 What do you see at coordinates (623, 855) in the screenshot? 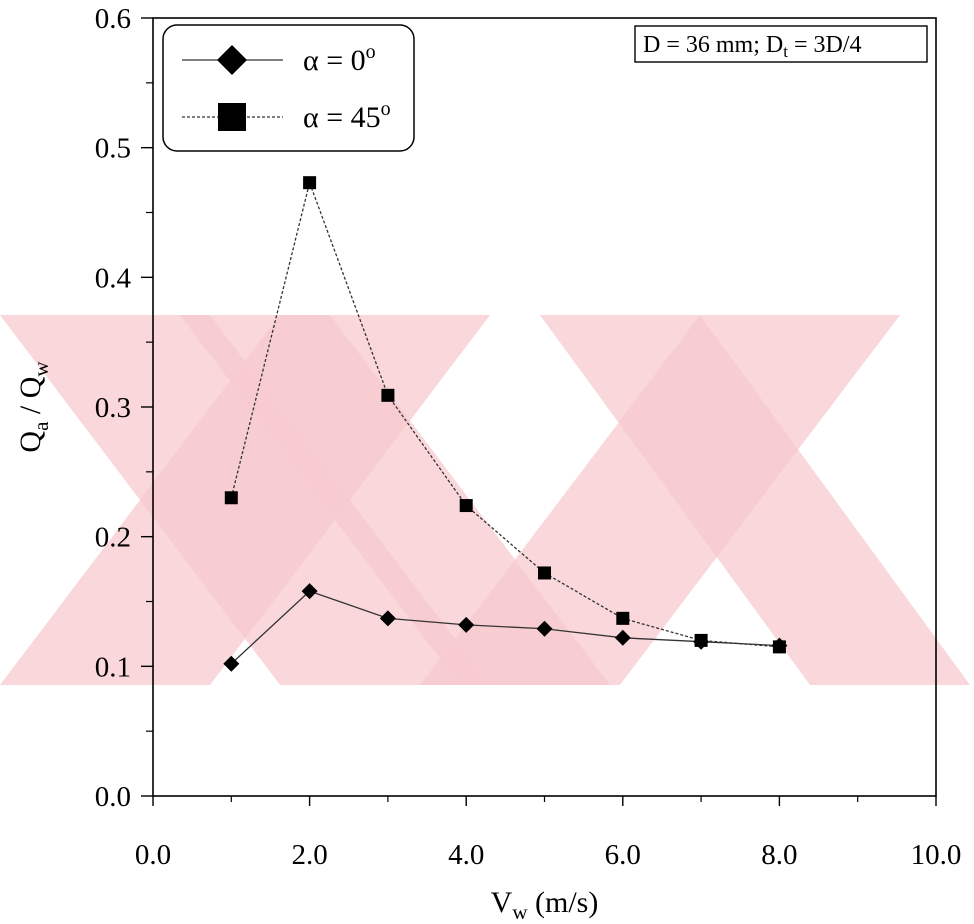
I see `x-tick-label: 6.0` at bounding box center [623, 855].